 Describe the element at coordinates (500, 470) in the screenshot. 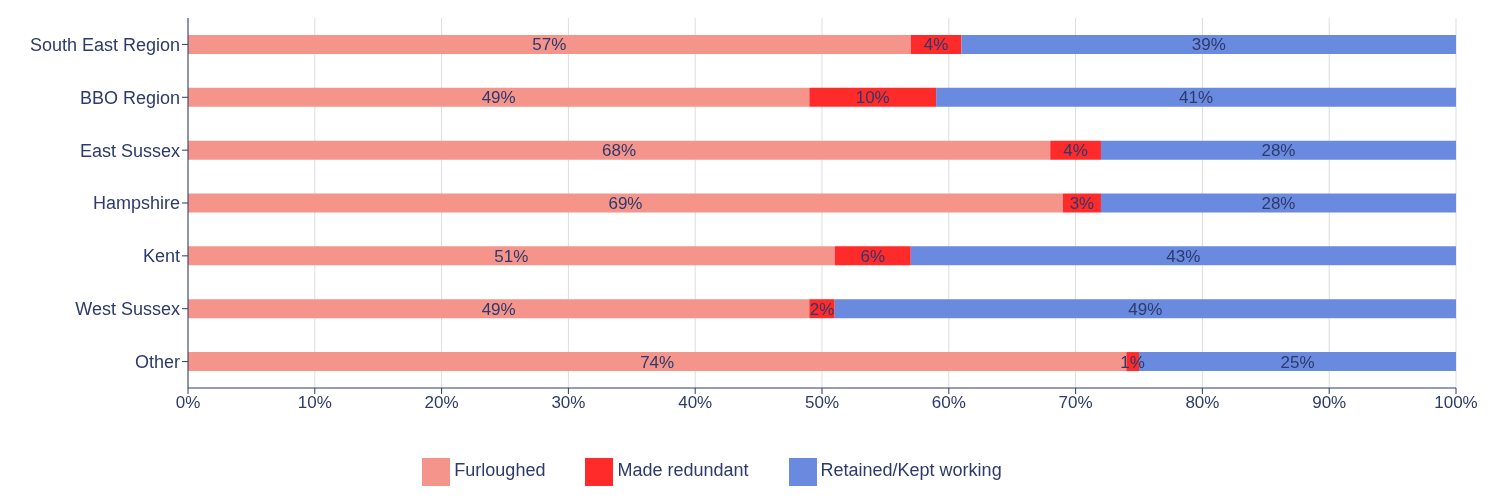

I see `legend-label: Furloughed` at that location.